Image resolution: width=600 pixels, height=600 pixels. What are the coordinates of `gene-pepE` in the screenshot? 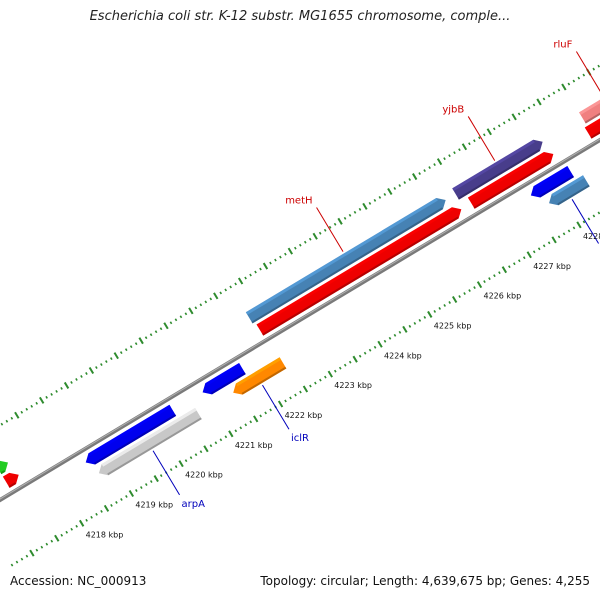 It's located at (569, 190).